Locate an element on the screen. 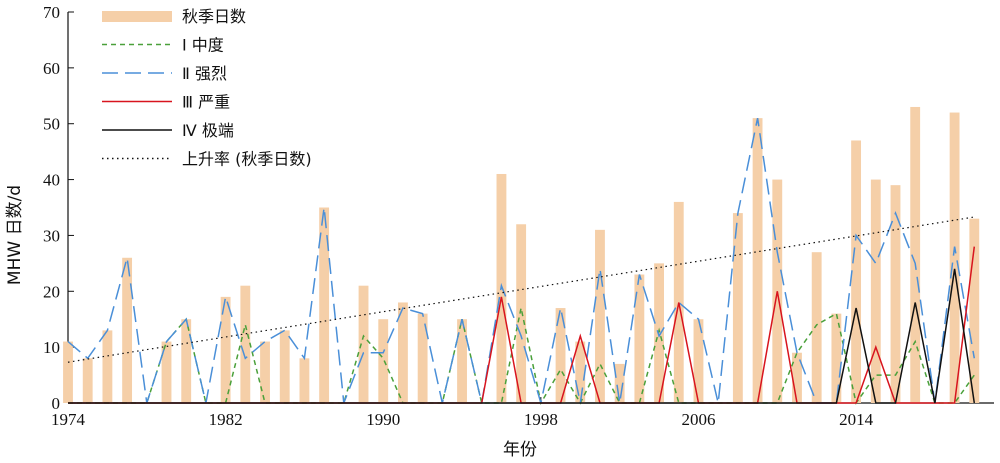  bar-1989 is located at coordinates (363, 344).